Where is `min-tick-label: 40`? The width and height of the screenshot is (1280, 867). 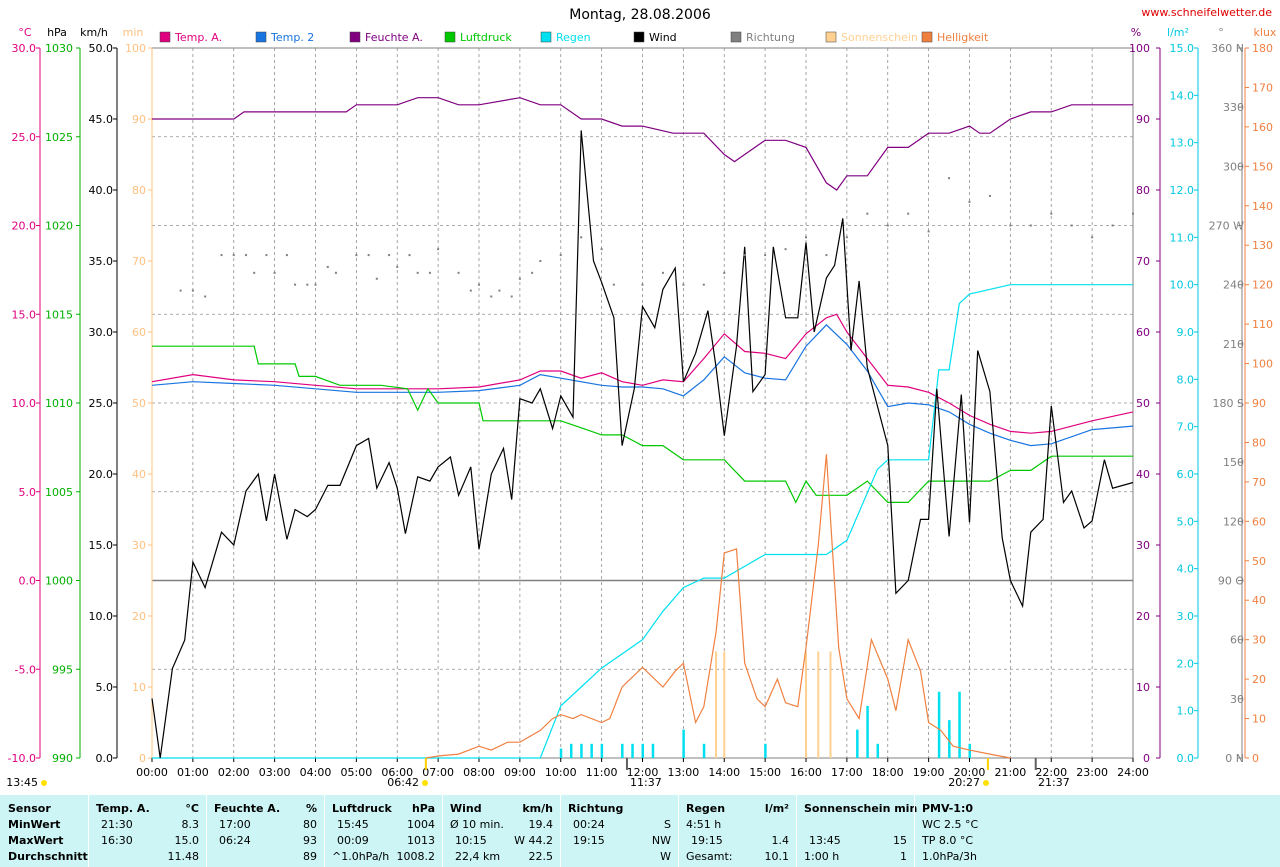
min-tick-label: 40 is located at coordinates (139, 474).